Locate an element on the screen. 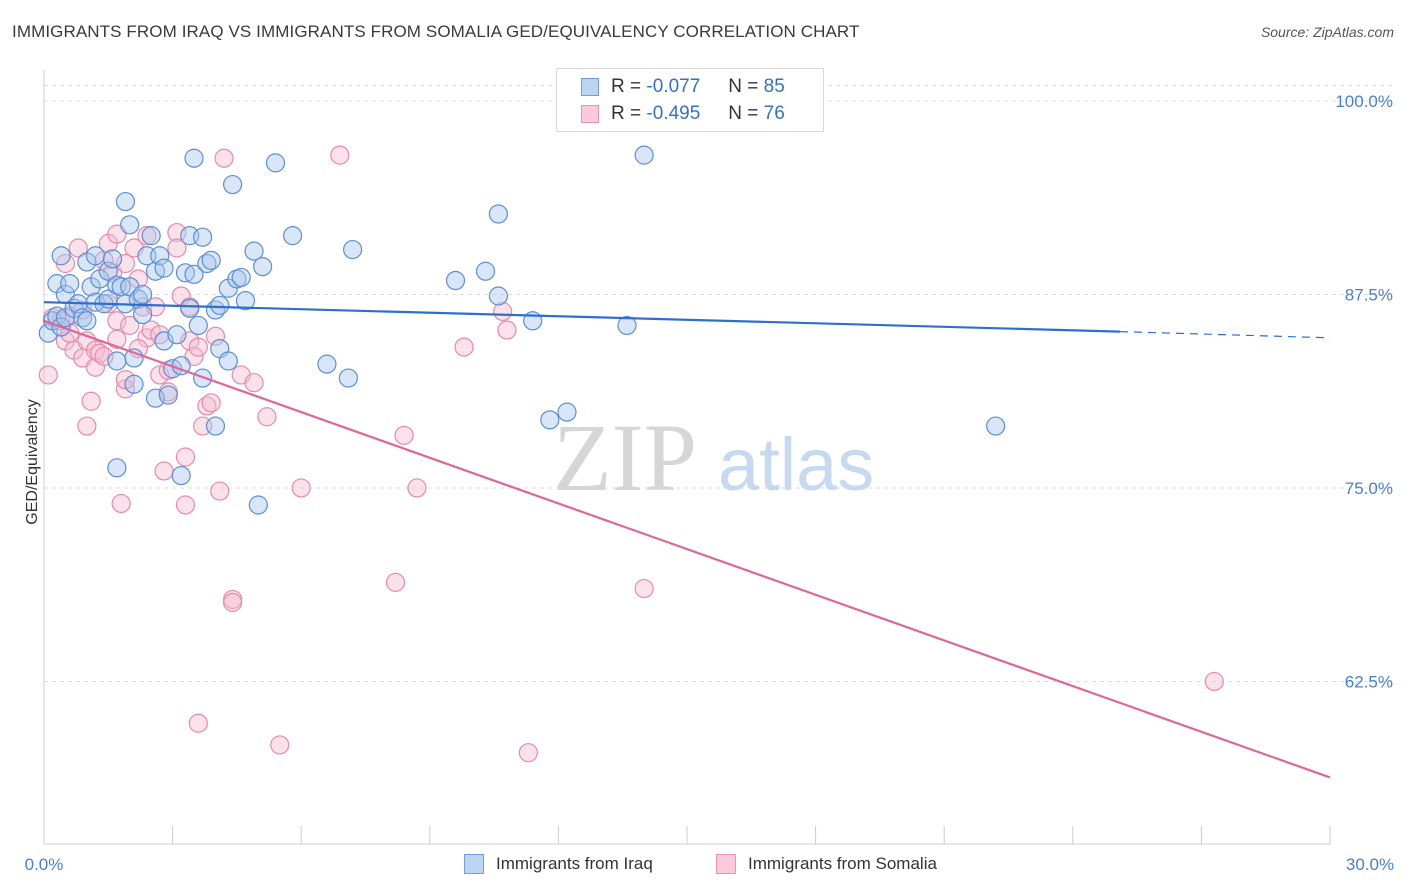  legend-r-value: -0.495 is located at coordinates (673, 113).